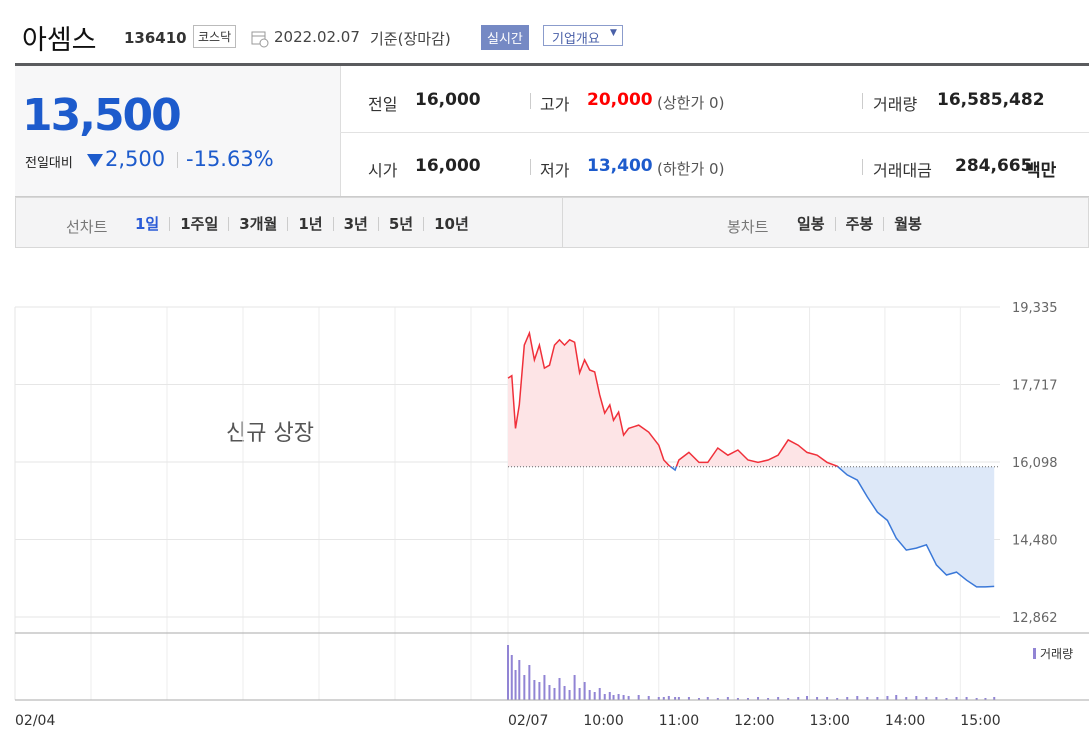  I want to click on info-value: 16,000, so click(448, 100).